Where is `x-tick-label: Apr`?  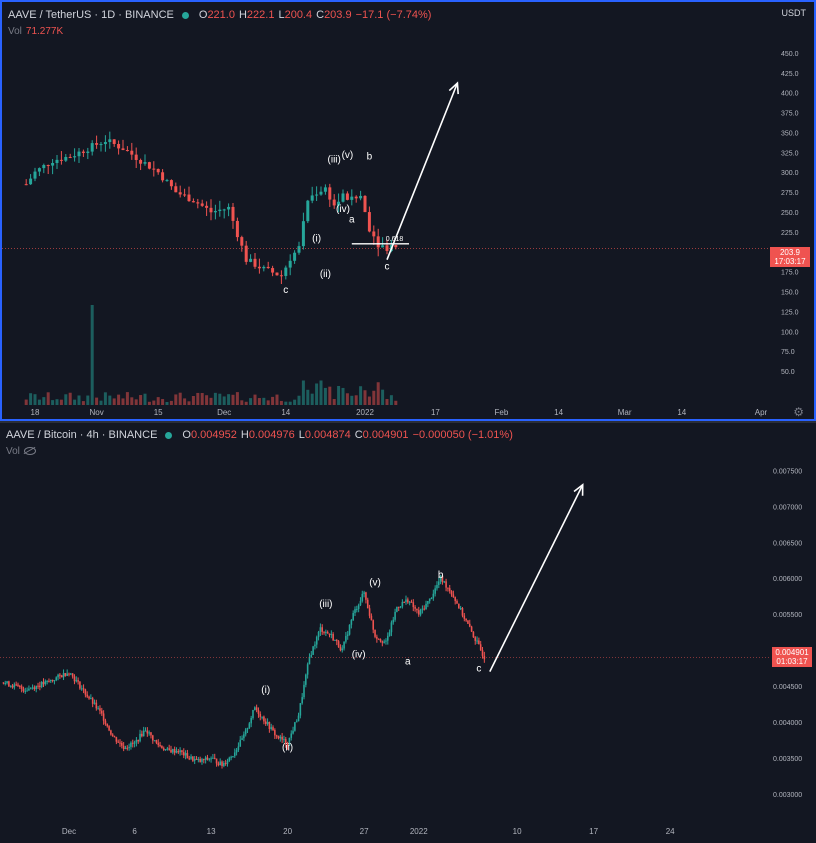 x-tick-label: Apr is located at coordinates (761, 412).